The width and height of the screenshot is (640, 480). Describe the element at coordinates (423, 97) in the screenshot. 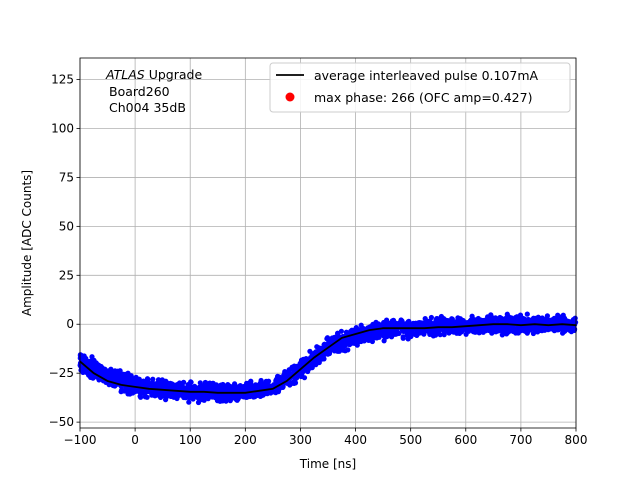

I see `legend-label-max-phase: max phase: 266 (OFC amp=0.427)` at that location.